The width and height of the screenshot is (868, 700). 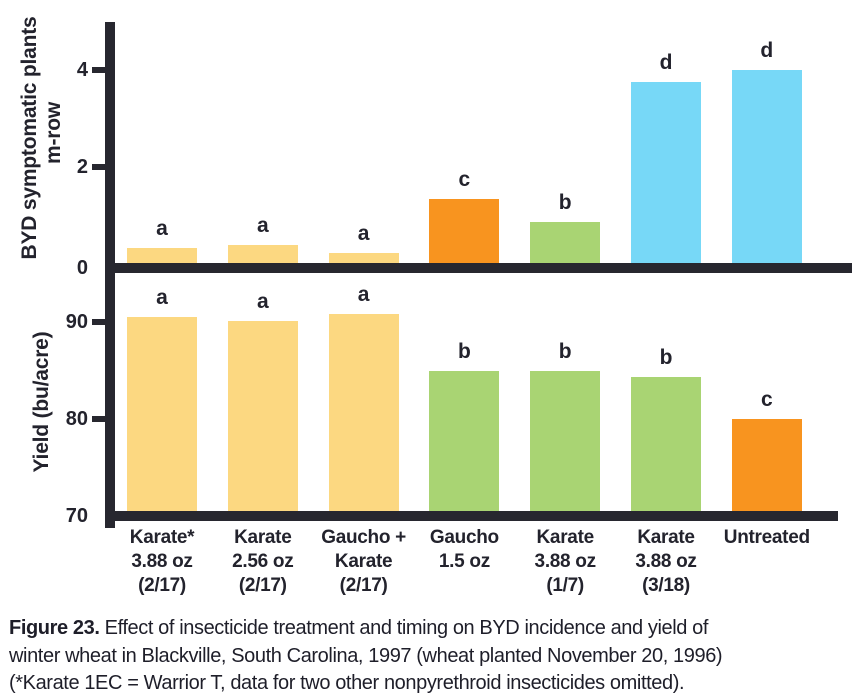 What do you see at coordinates (565, 202) in the screenshot?
I see `sig-letter-top-5: b` at bounding box center [565, 202].